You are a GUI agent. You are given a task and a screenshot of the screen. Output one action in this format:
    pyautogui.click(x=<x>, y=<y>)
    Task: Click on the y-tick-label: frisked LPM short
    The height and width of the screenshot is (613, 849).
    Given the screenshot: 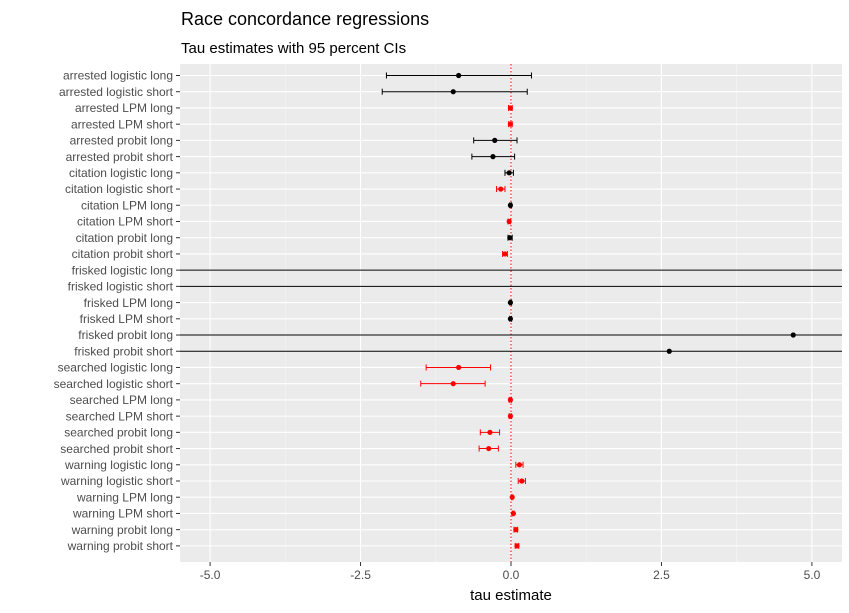 What is the action you would take?
    pyautogui.click(x=127, y=319)
    